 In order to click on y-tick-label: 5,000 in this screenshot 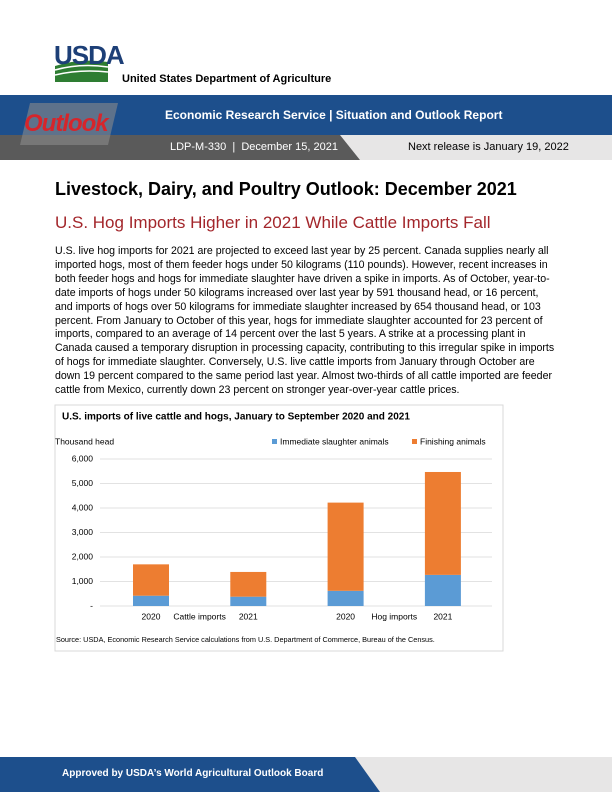, I will do `click(83, 483)`.